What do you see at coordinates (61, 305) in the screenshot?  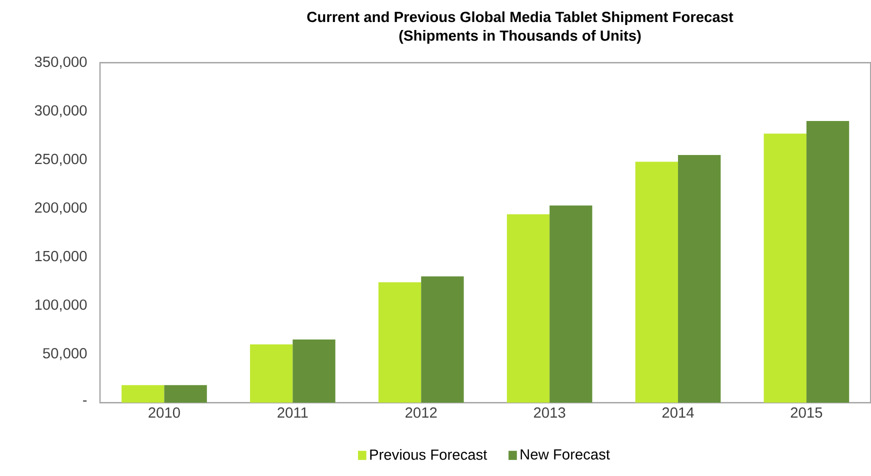 I see `y-tick-label: 100,000` at bounding box center [61, 305].